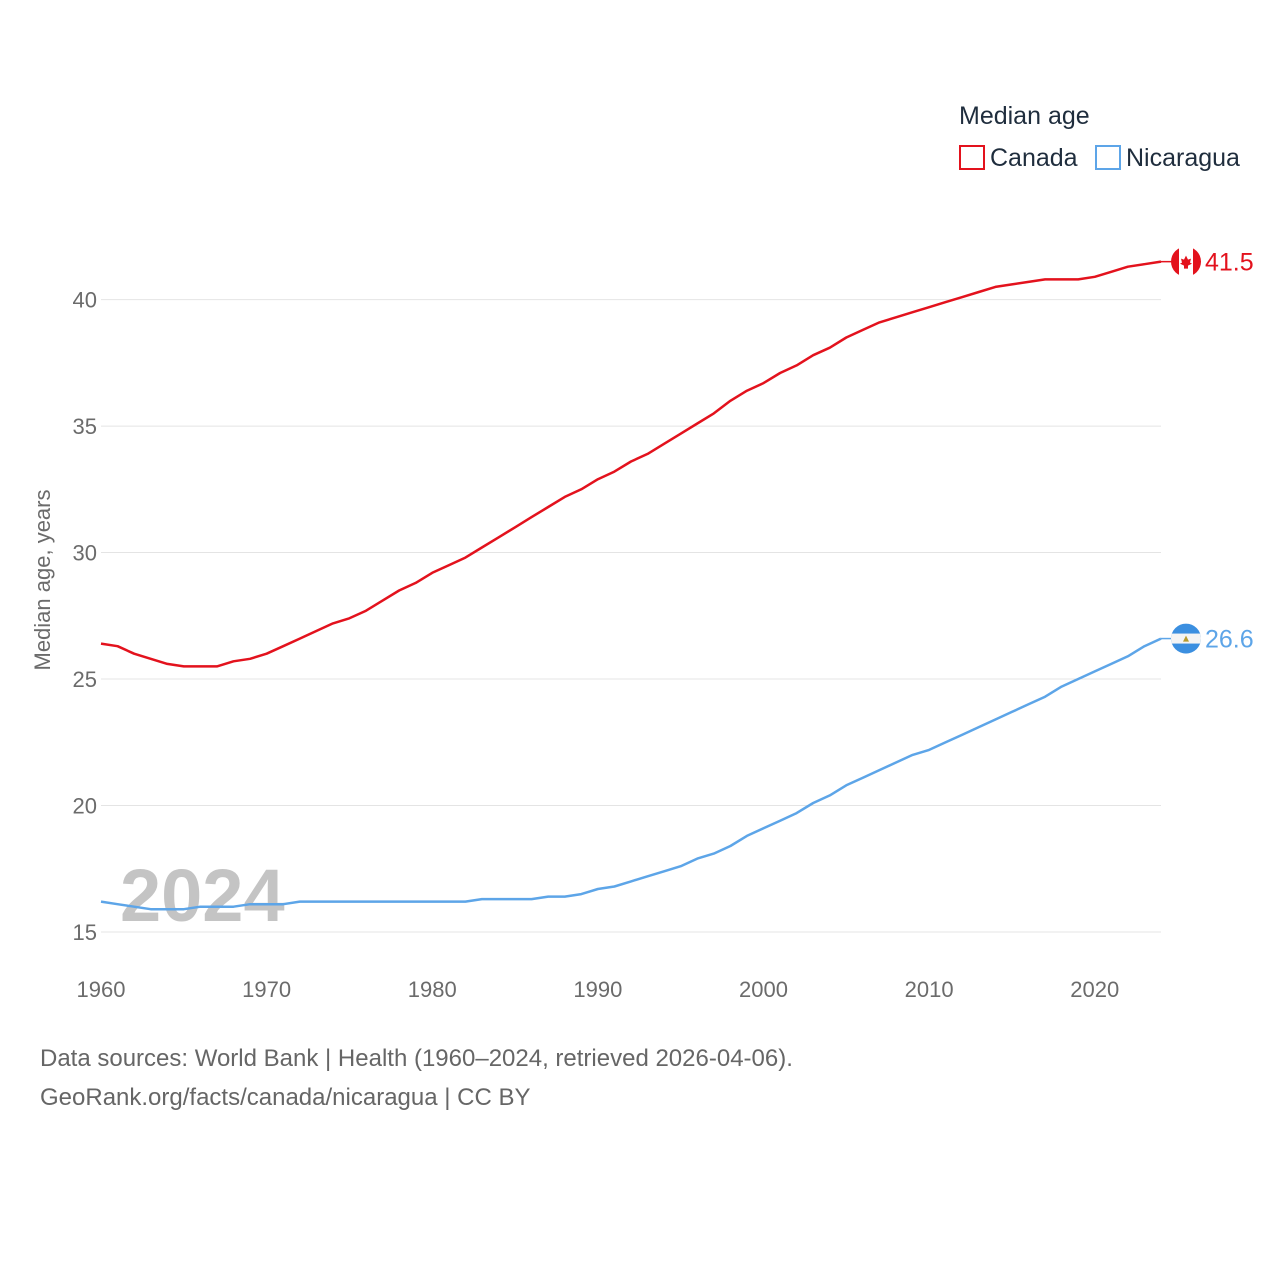 The image size is (1280, 1280). I want to click on y-tick-40: 40, so click(85, 300).